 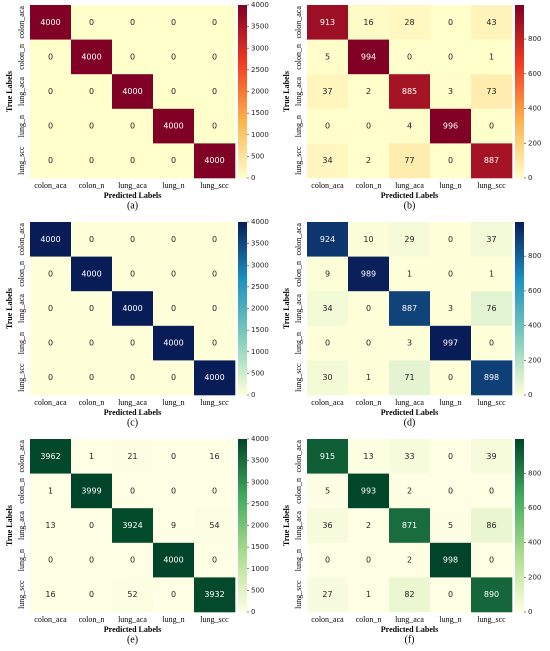 What do you see at coordinates (260, 92) in the screenshot?
I see `colorbar-tick-label: 2000` at bounding box center [260, 92].